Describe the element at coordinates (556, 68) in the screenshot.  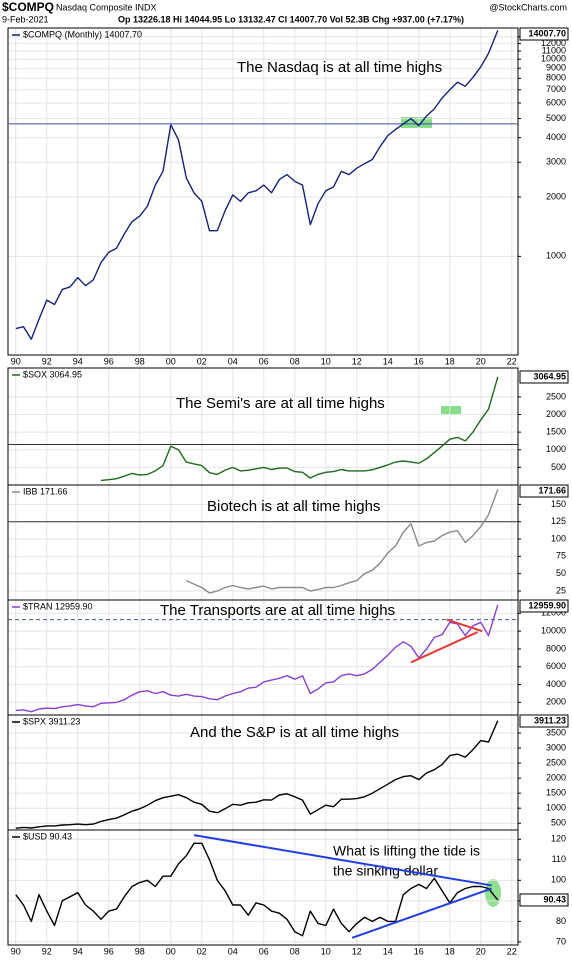
I see `y-tick-label: 9000` at that location.